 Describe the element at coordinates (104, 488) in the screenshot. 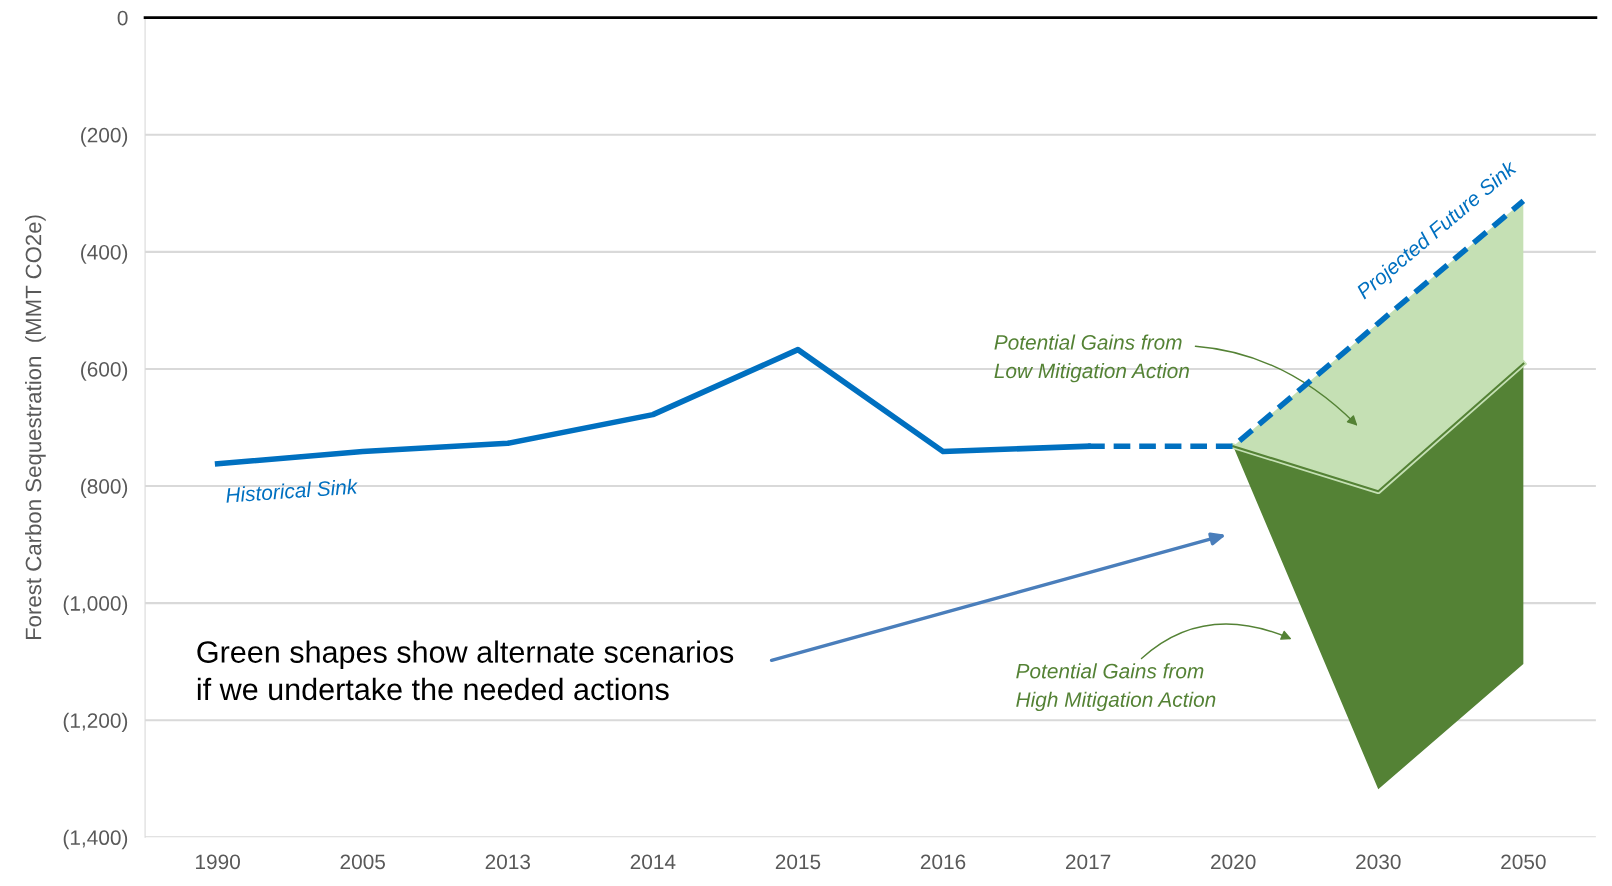

I see `y-tick-label: (800)` at that location.